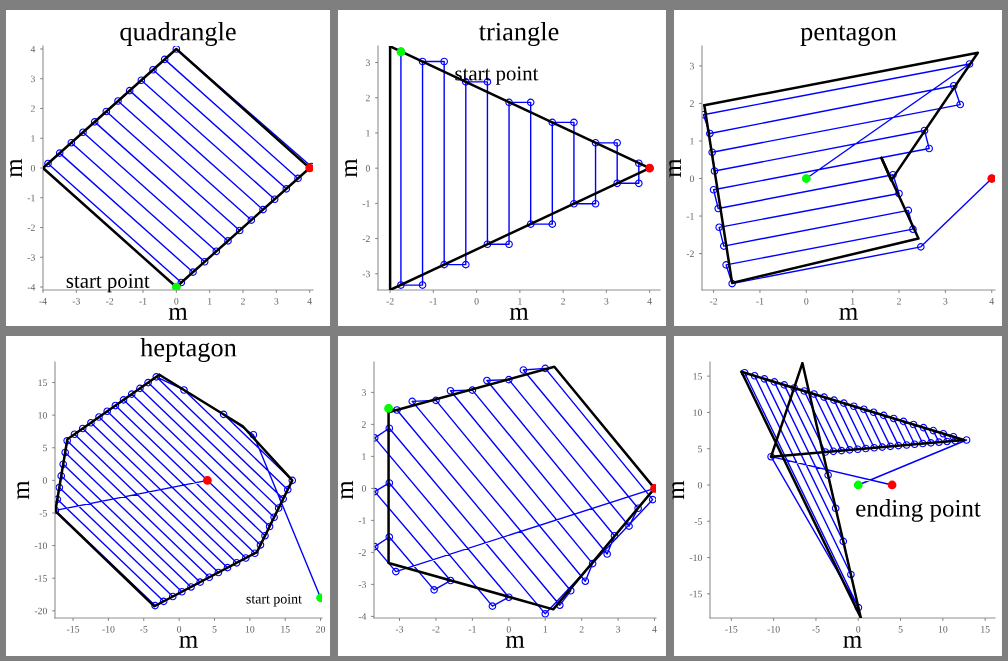  Describe the element at coordinates (43, 513) in the screenshot. I see `y-tick-label: -5` at that location.